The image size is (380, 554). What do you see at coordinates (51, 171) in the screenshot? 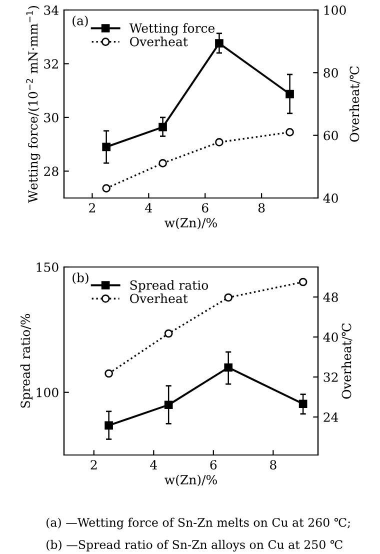
I see `y-tick-label: 28` at bounding box center [51, 171].